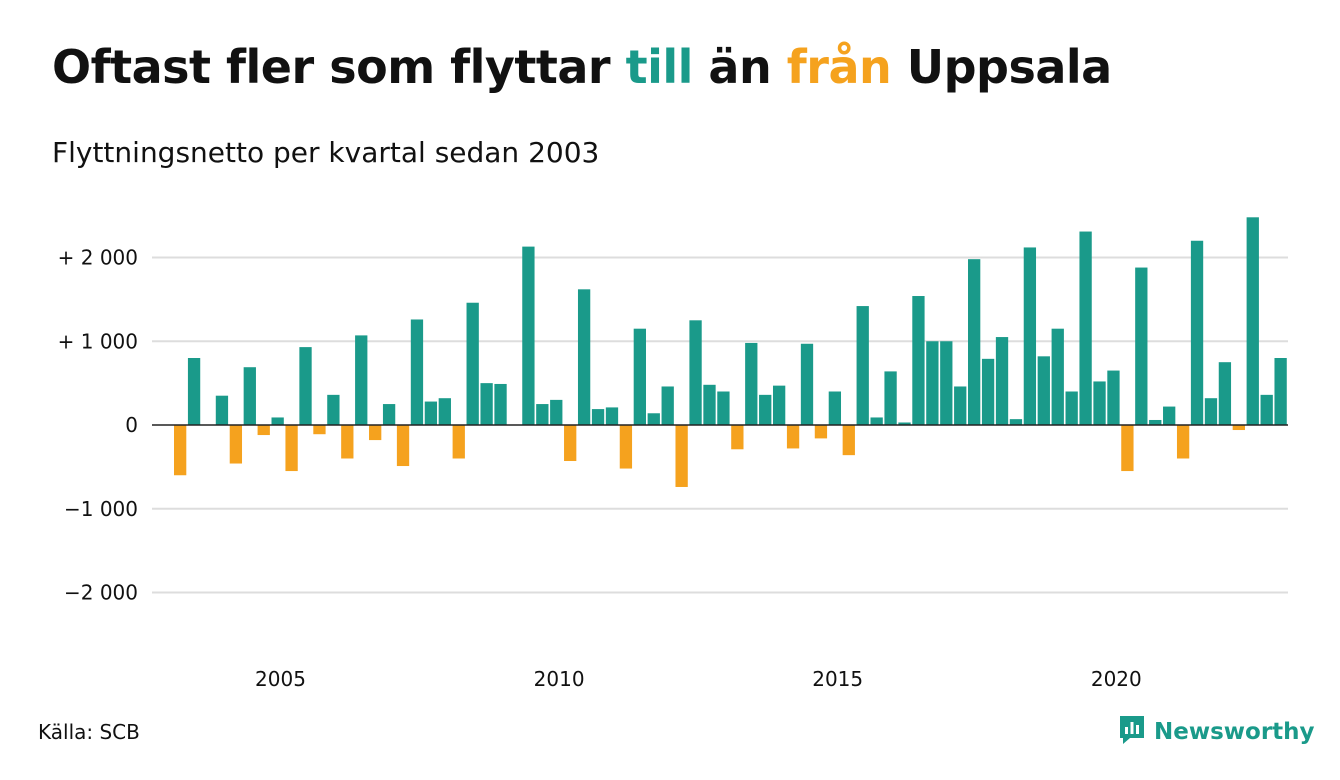 Image resolution: width=1340 pixels, height=780 pixels. What do you see at coordinates (339, 67) in the screenshot?
I see `title-part-1: Oftast fler som flyttar` at bounding box center [339, 67].